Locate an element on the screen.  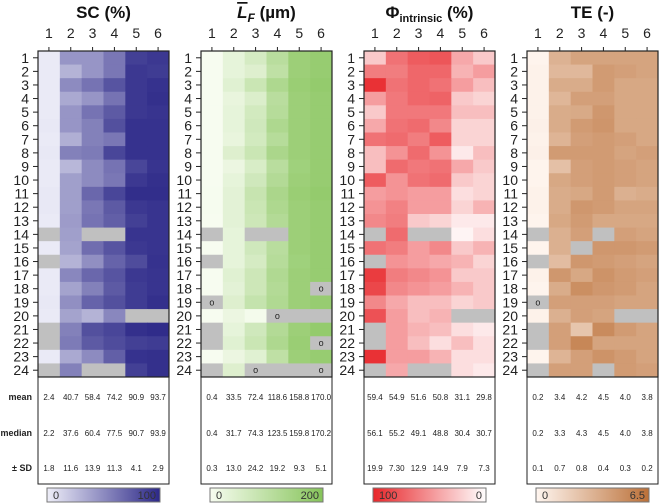
stat-median-value: 3.3 is located at coordinates (560, 433).